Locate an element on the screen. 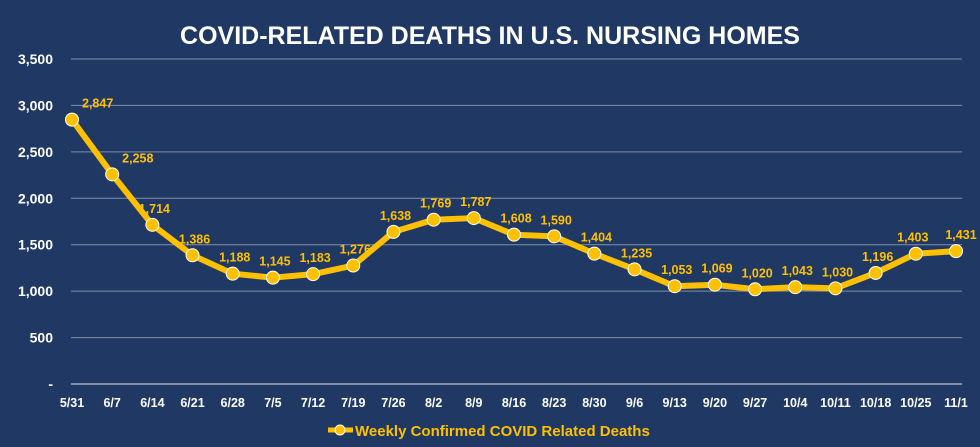 This screenshot has width=980, height=447. x-tick-label: 6/7 is located at coordinates (111, 403).